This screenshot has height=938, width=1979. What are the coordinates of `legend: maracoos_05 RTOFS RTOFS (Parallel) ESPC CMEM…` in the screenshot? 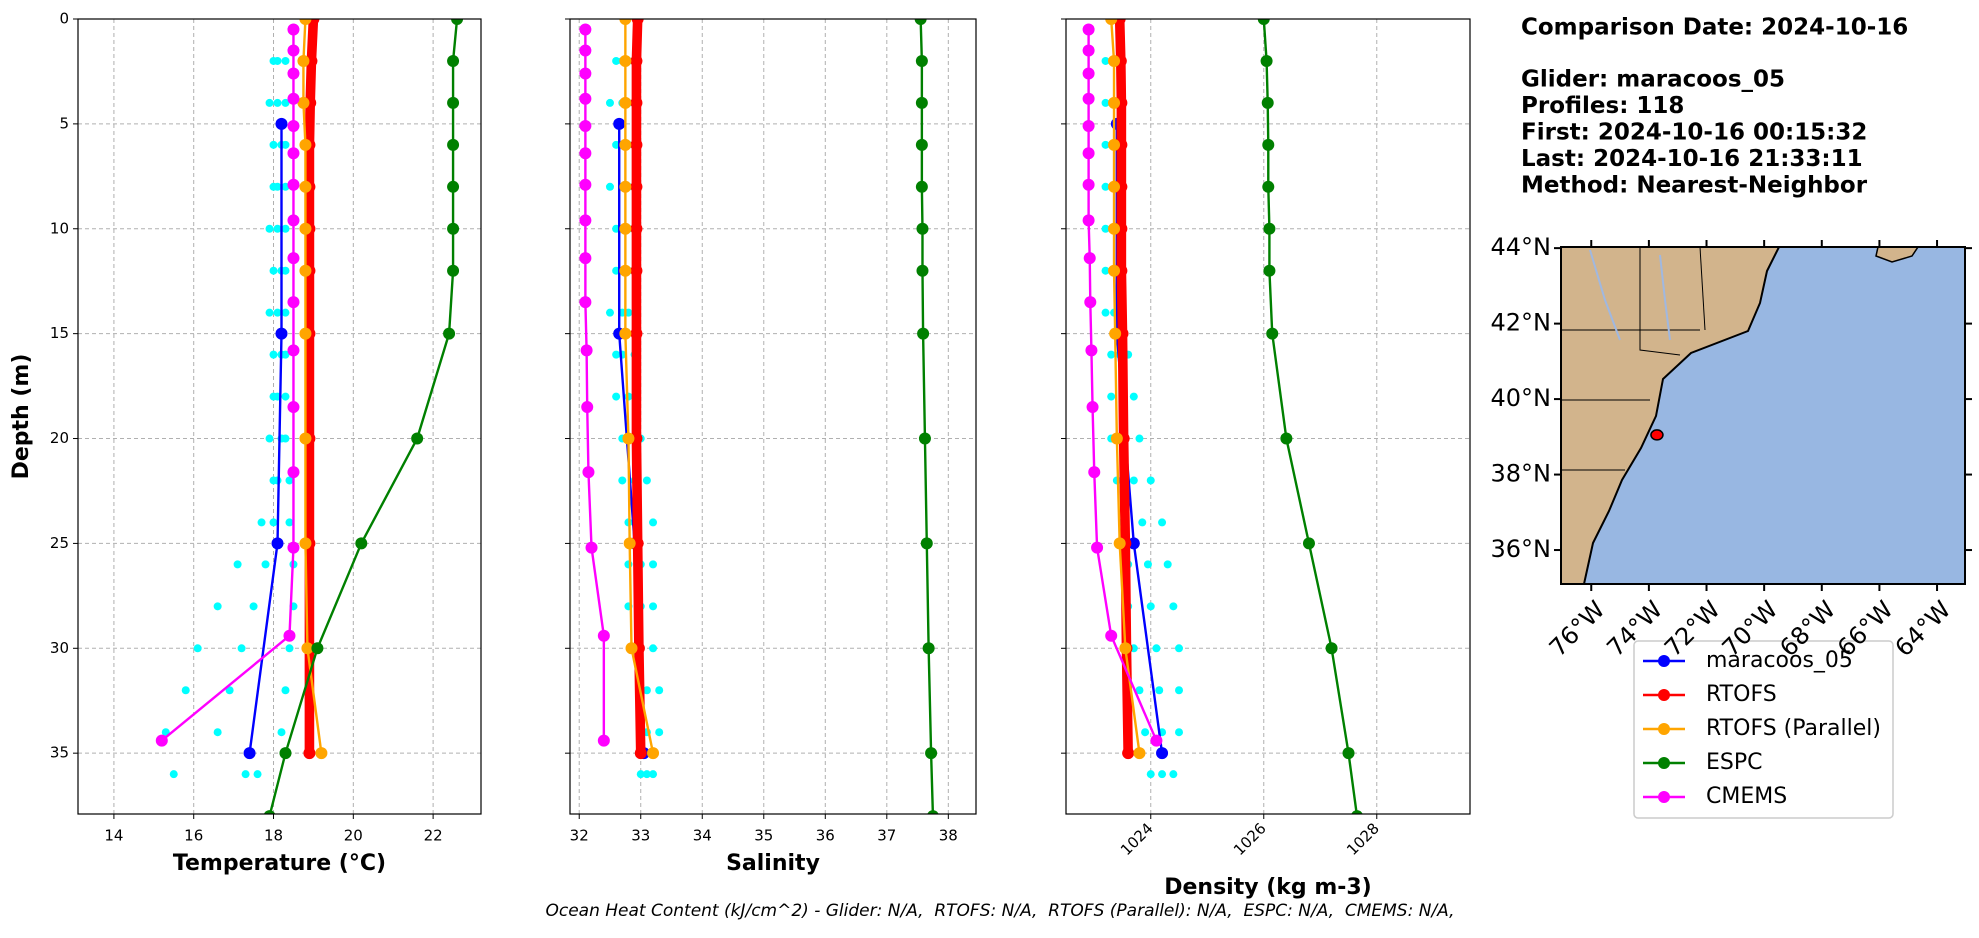 It's located at (1763, 729).